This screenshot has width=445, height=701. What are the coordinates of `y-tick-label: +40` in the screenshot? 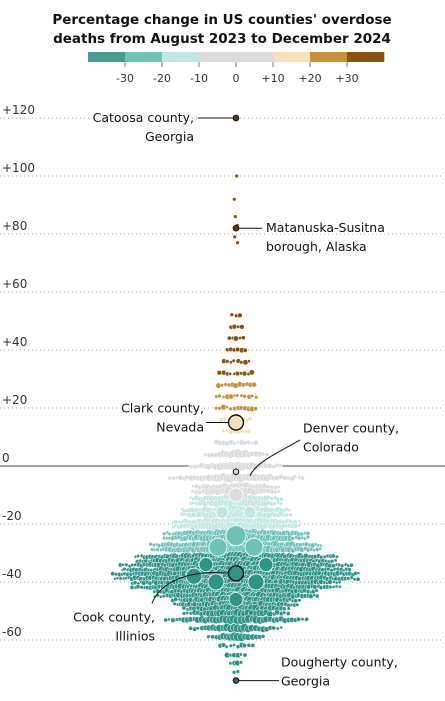 It's located at (14, 342).